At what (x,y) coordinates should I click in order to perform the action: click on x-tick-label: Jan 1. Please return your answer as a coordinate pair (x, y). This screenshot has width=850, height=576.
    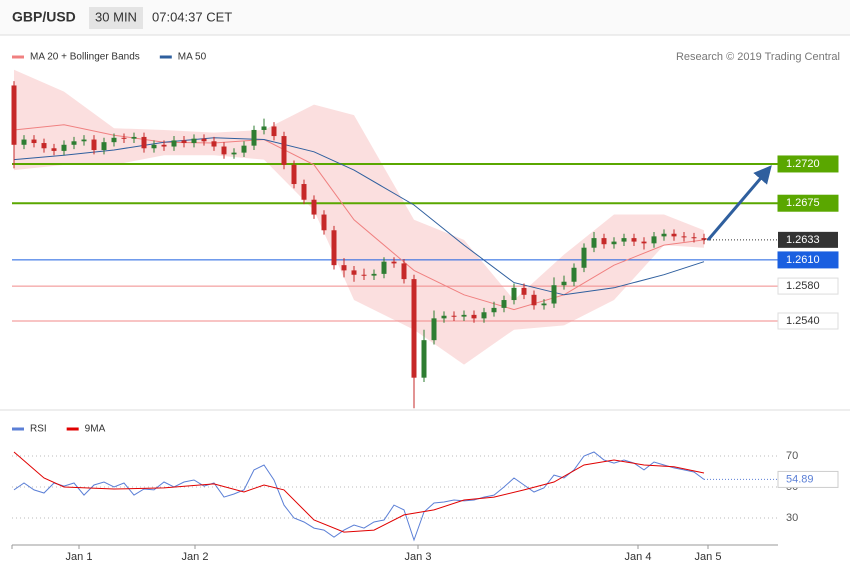
    Looking at the image, I should click on (79, 557).